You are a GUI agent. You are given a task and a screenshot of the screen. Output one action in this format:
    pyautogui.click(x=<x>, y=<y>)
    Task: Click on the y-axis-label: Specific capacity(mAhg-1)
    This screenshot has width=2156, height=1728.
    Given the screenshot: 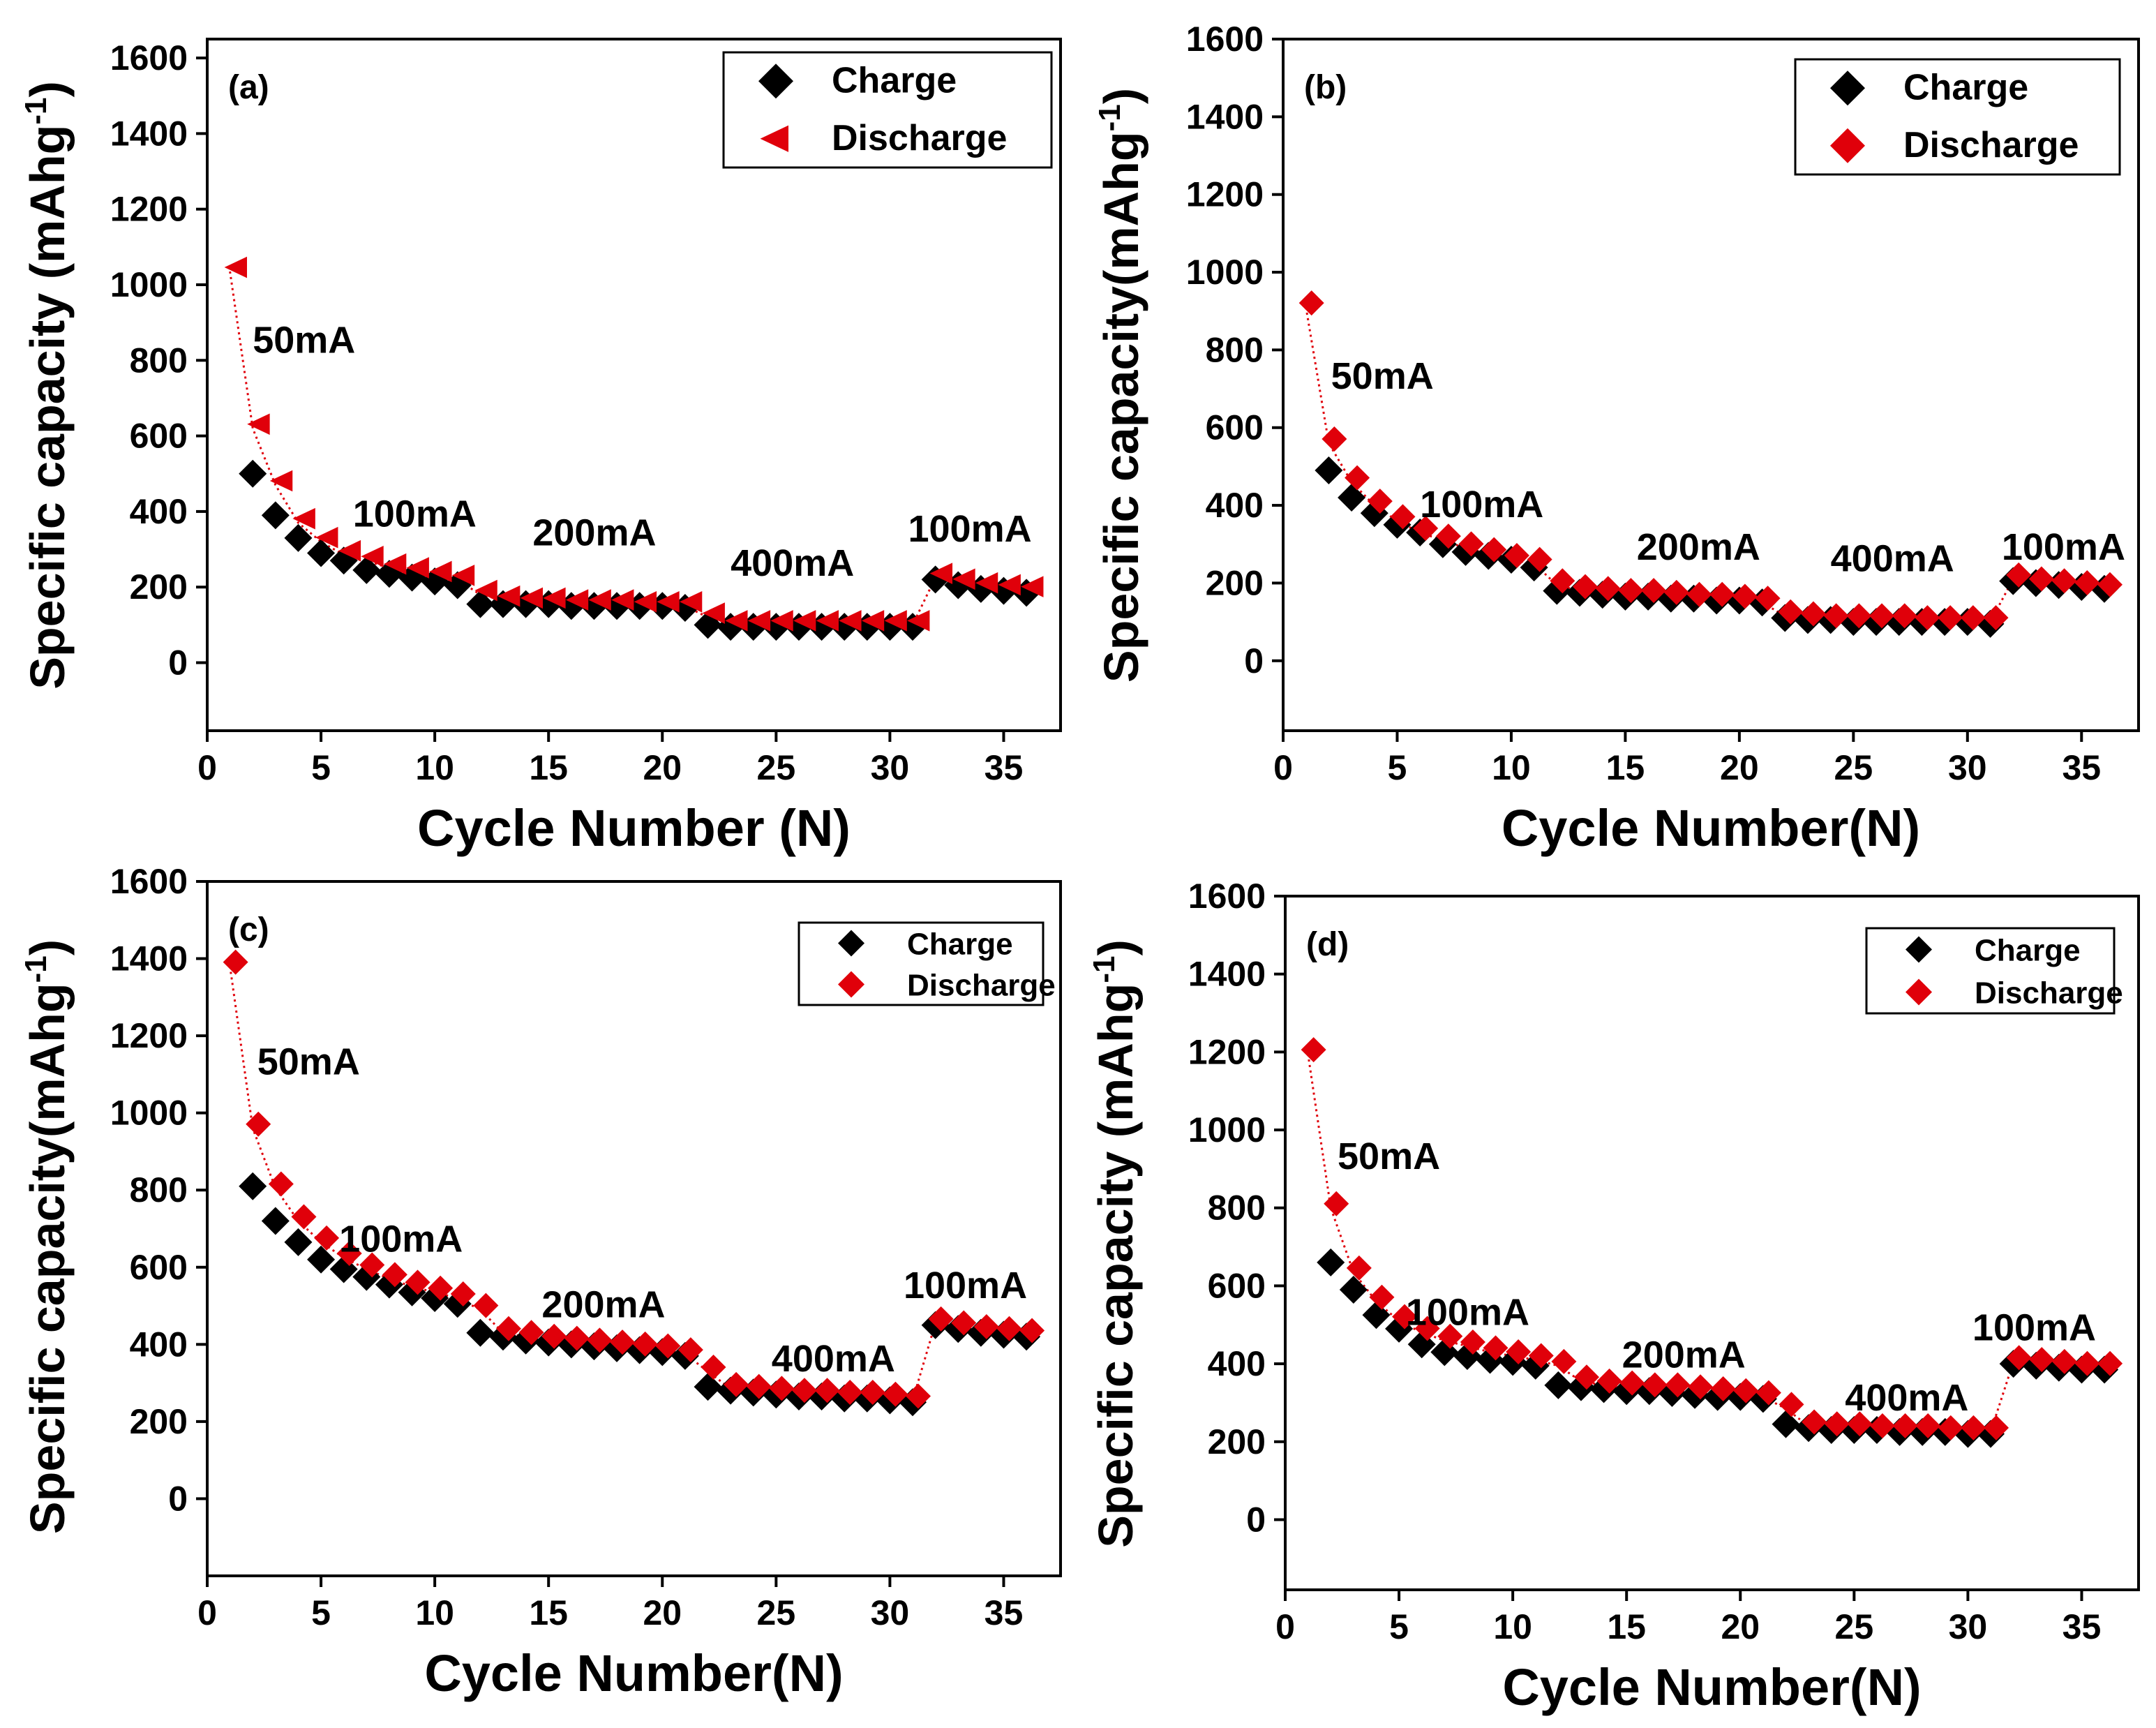 What is the action you would take?
    pyautogui.click(x=1120, y=386)
    